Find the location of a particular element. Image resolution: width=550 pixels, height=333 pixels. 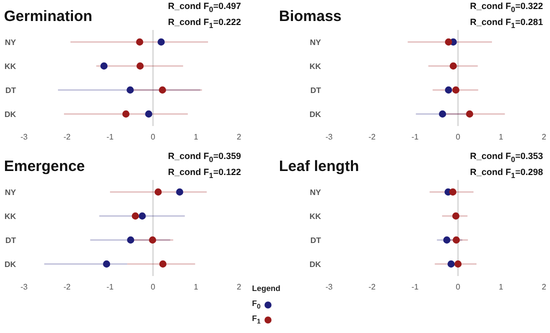

legend-label: F$_{0}$ is located at coordinates (256, 304).